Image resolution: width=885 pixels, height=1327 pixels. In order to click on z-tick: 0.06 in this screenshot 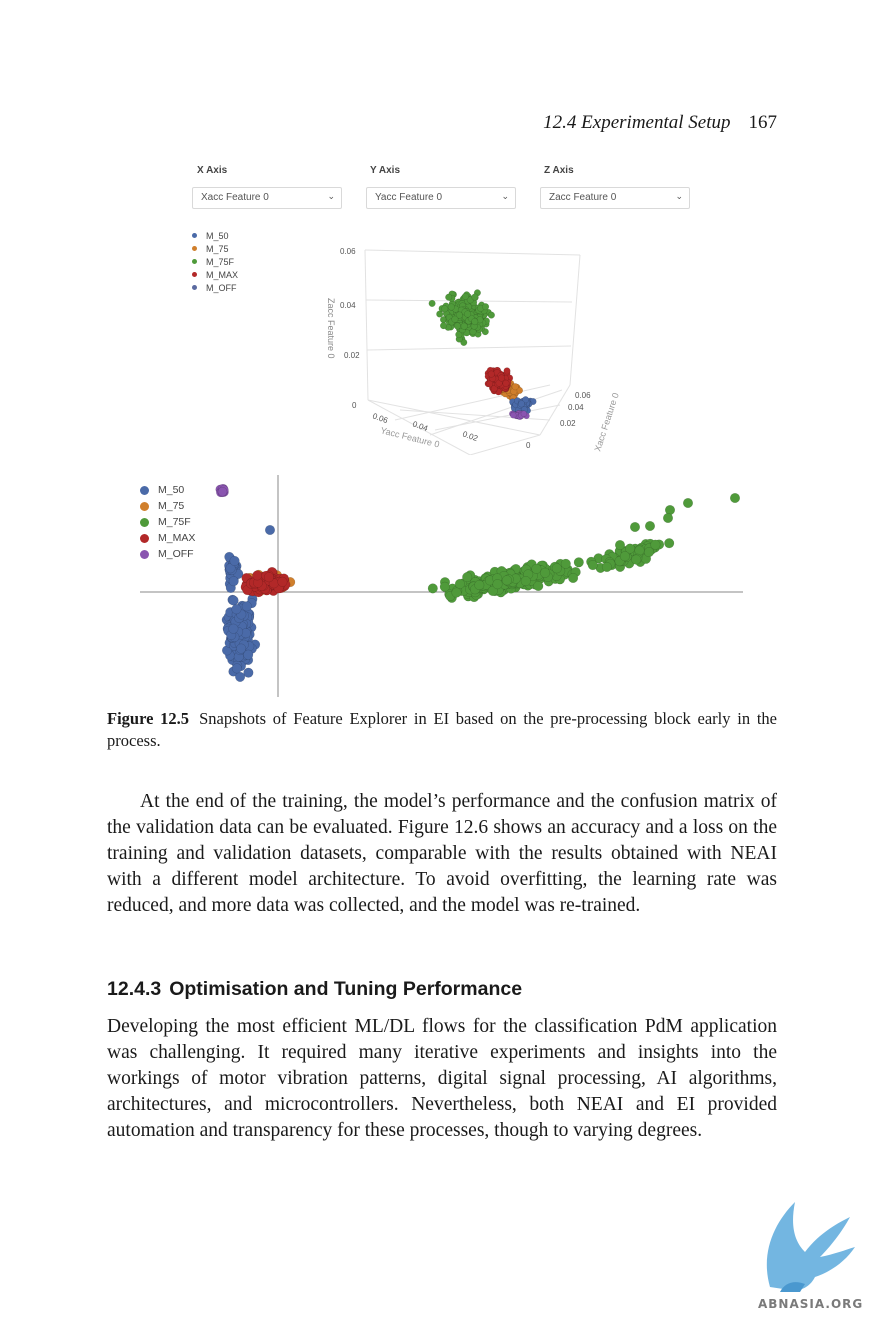, I will do `click(348, 251)`.